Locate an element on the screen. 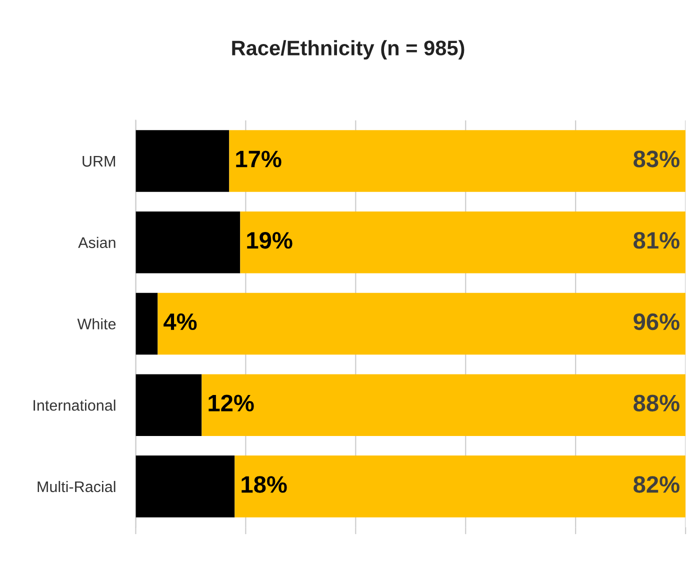  y-tick-label: White is located at coordinates (96, 324).